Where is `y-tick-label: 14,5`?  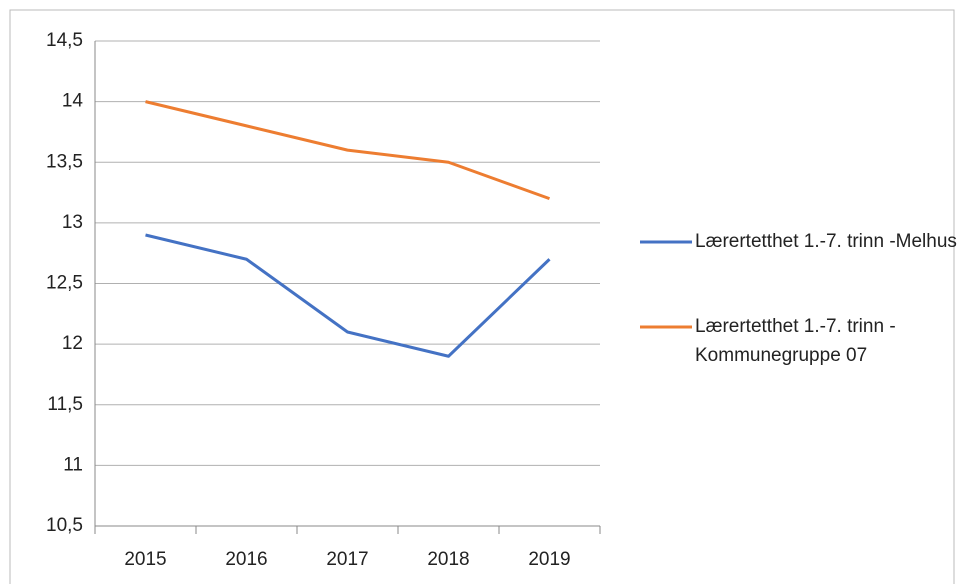 y-tick-label: 14,5 is located at coordinates (64, 40).